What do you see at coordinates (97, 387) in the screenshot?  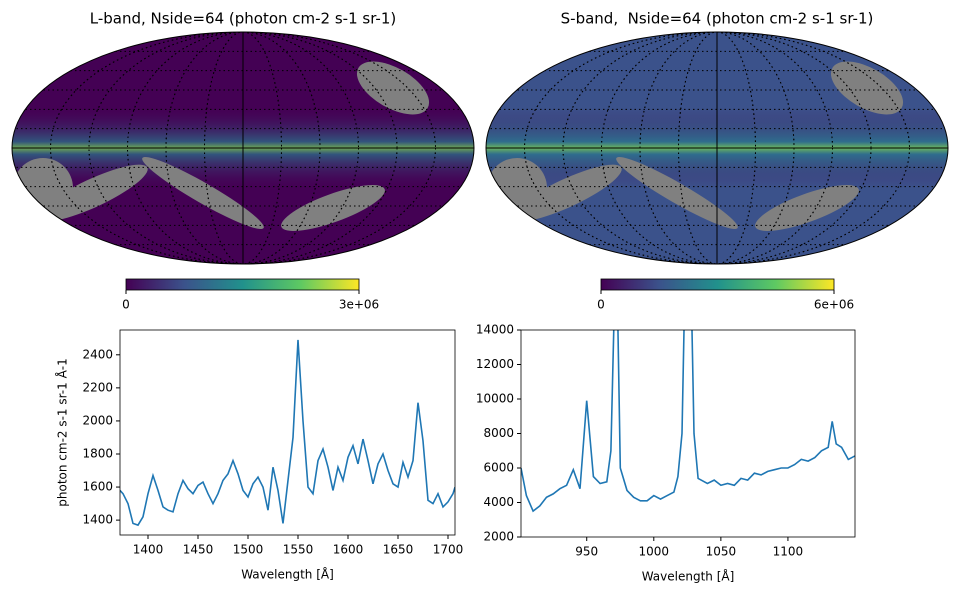 I see `y-tick-label: 2200` at bounding box center [97, 387].